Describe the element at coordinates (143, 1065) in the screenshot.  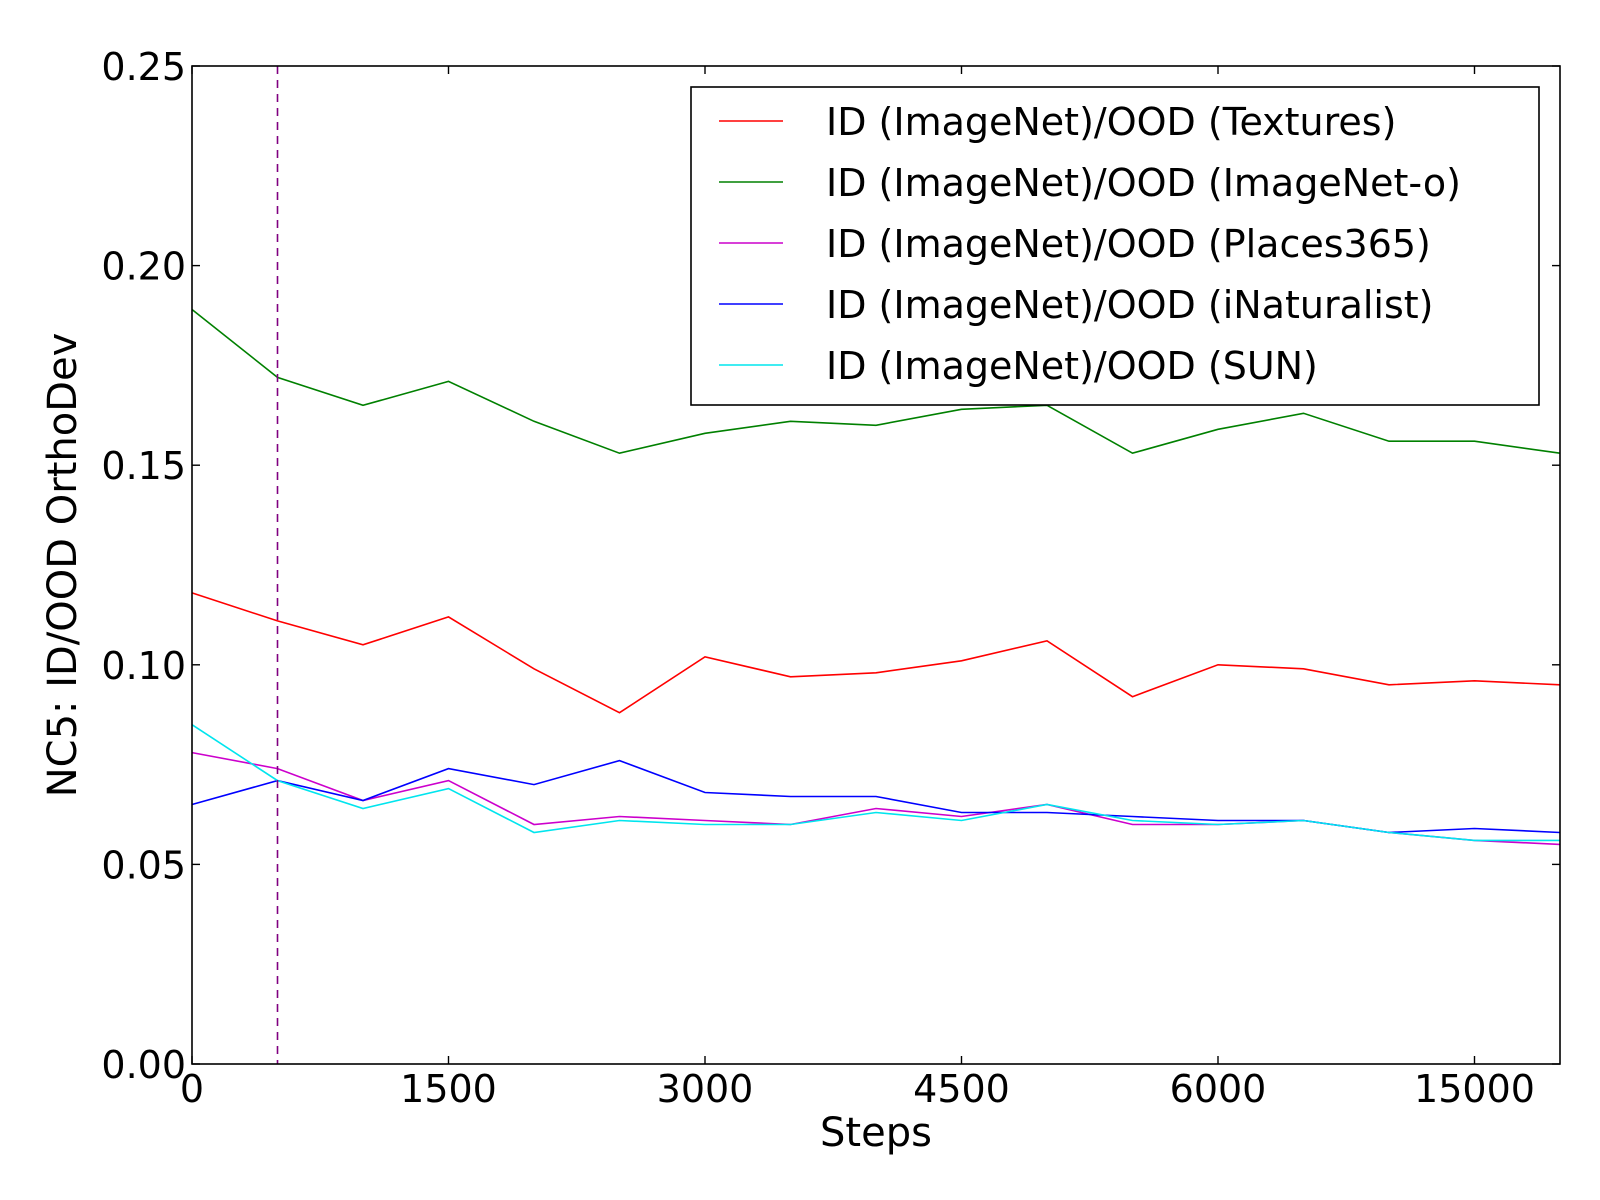
I see `y-tick-label: 0.00` at that location.